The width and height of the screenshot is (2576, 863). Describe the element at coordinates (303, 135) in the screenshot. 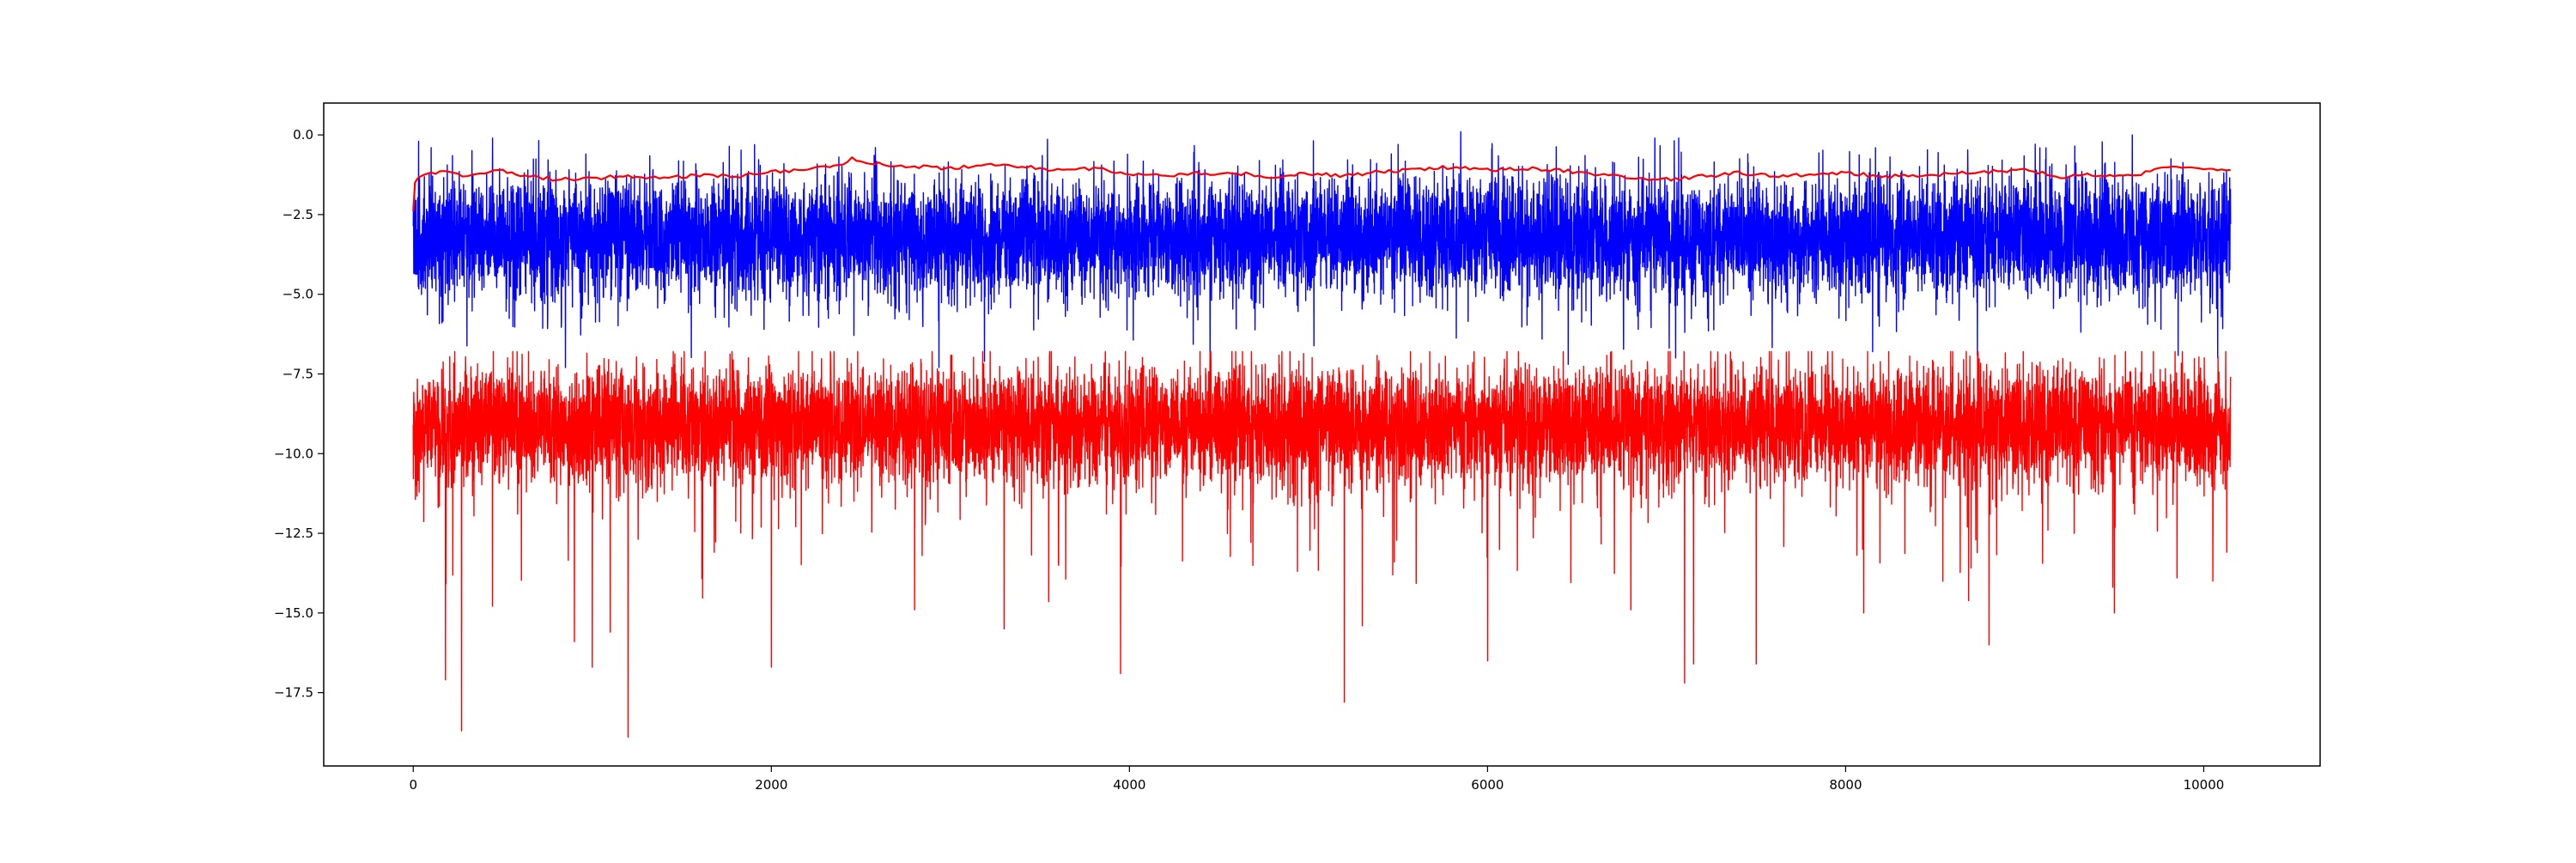

I see `y-tick-label: 0.0` at that location.